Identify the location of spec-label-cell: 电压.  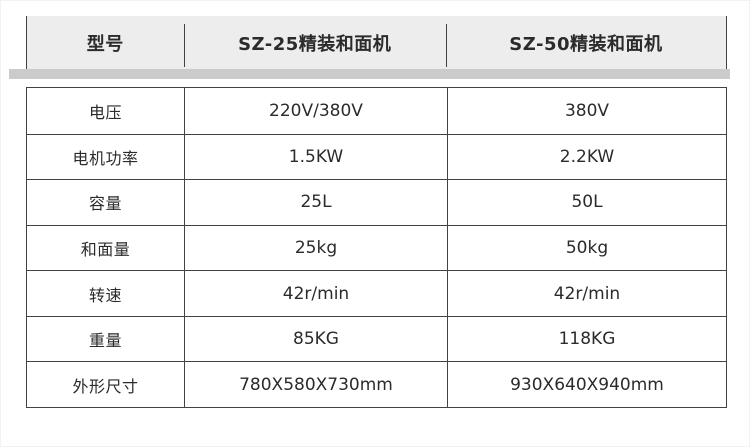
(105, 112).